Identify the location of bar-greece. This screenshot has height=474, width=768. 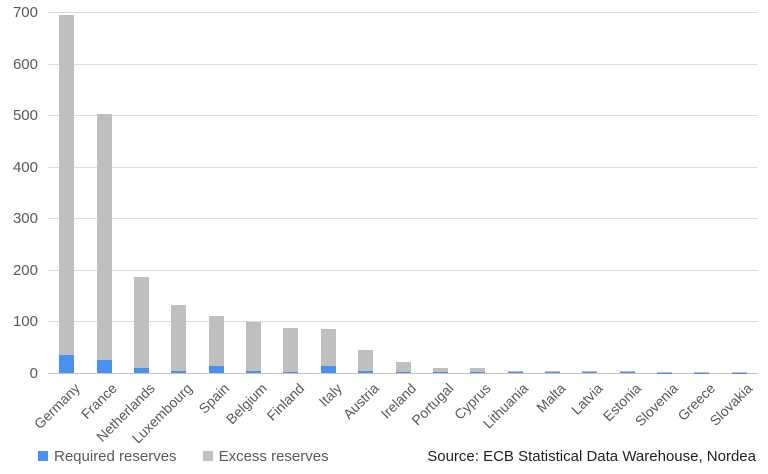
(702, 372).